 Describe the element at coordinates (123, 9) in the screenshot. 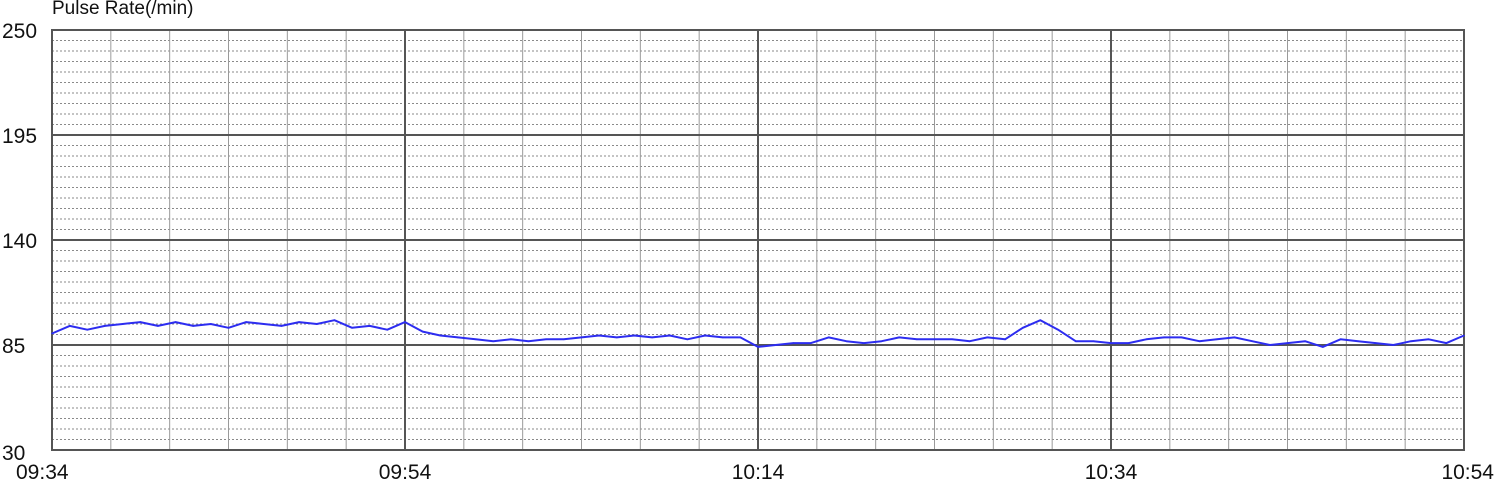

I see `y-axis-title: Pulse Rate(/min)` at that location.